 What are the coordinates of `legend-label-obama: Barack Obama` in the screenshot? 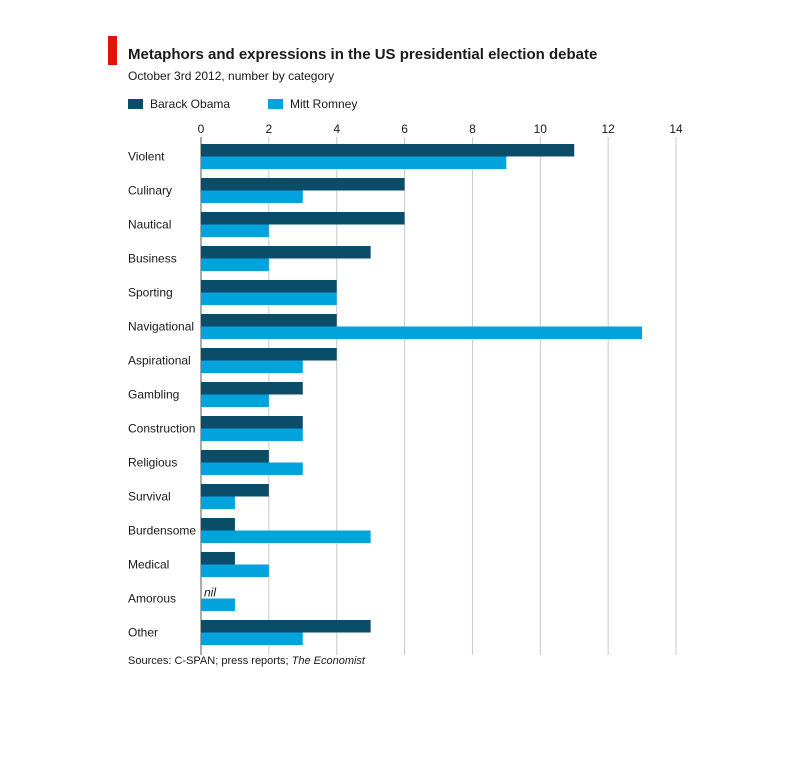 It's located at (190, 104).